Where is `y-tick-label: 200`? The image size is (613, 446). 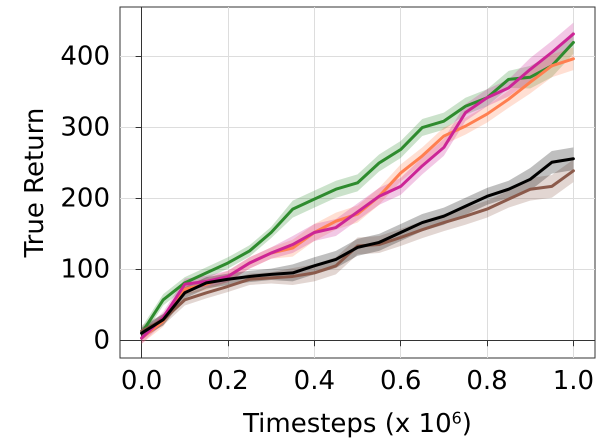
y-tick-label: 200 is located at coordinates (85, 198).